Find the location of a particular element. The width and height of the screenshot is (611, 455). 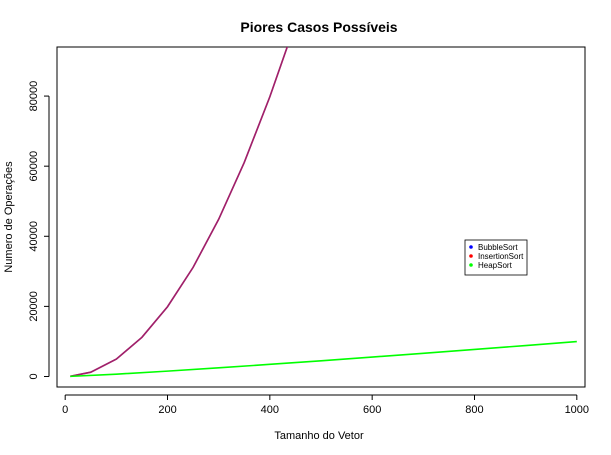

legend-box is located at coordinates (496, 257).